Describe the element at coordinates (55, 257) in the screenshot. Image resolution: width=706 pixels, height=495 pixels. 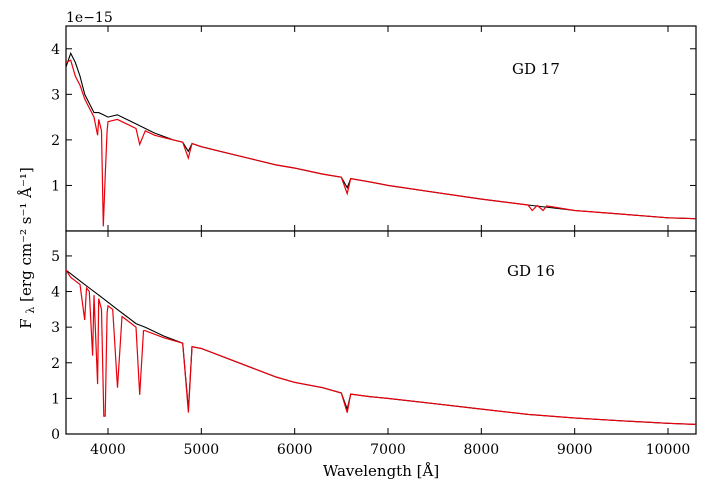
I see `bottom-ytick-label: 5` at that location.